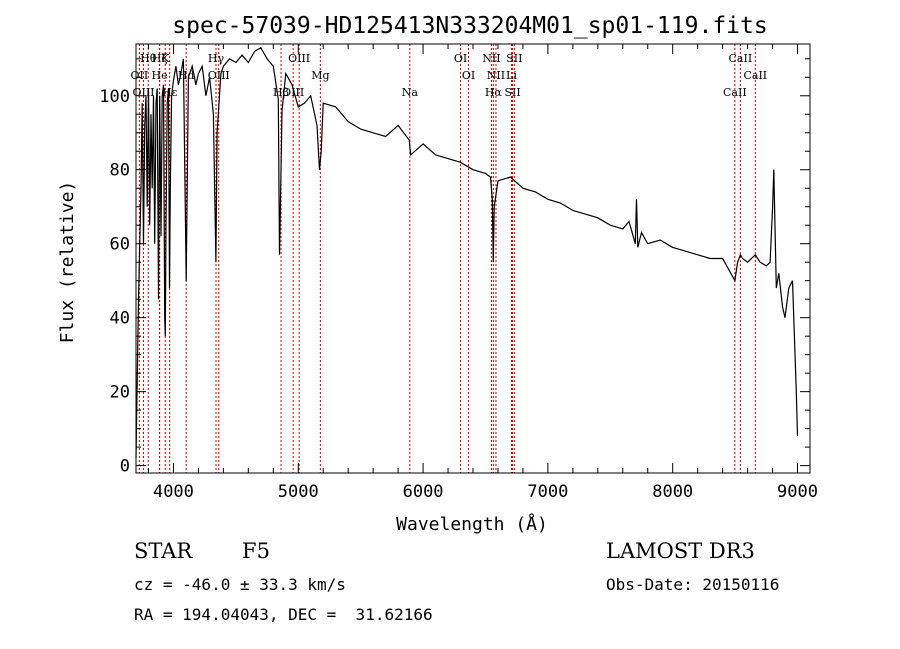 Image resolution: width=900 pixels, height=649 pixels. What do you see at coordinates (511, 75) in the screenshot?
I see `line-label: Li` at bounding box center [511, 75].